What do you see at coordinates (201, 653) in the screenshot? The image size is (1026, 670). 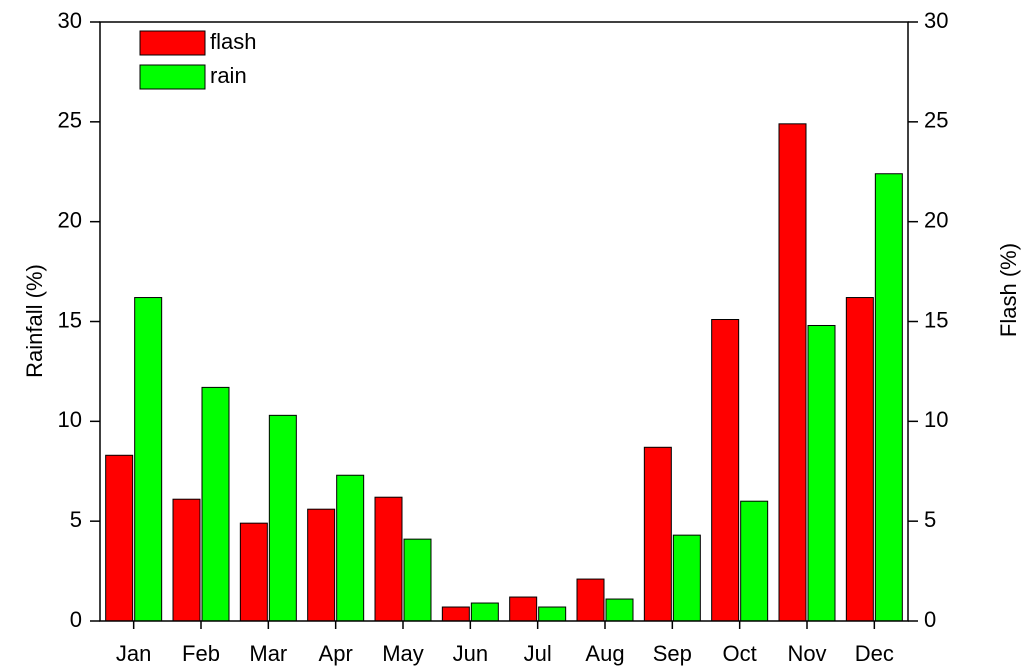 I see `x-tick-label: Feb` at bounding box center [201, 653].